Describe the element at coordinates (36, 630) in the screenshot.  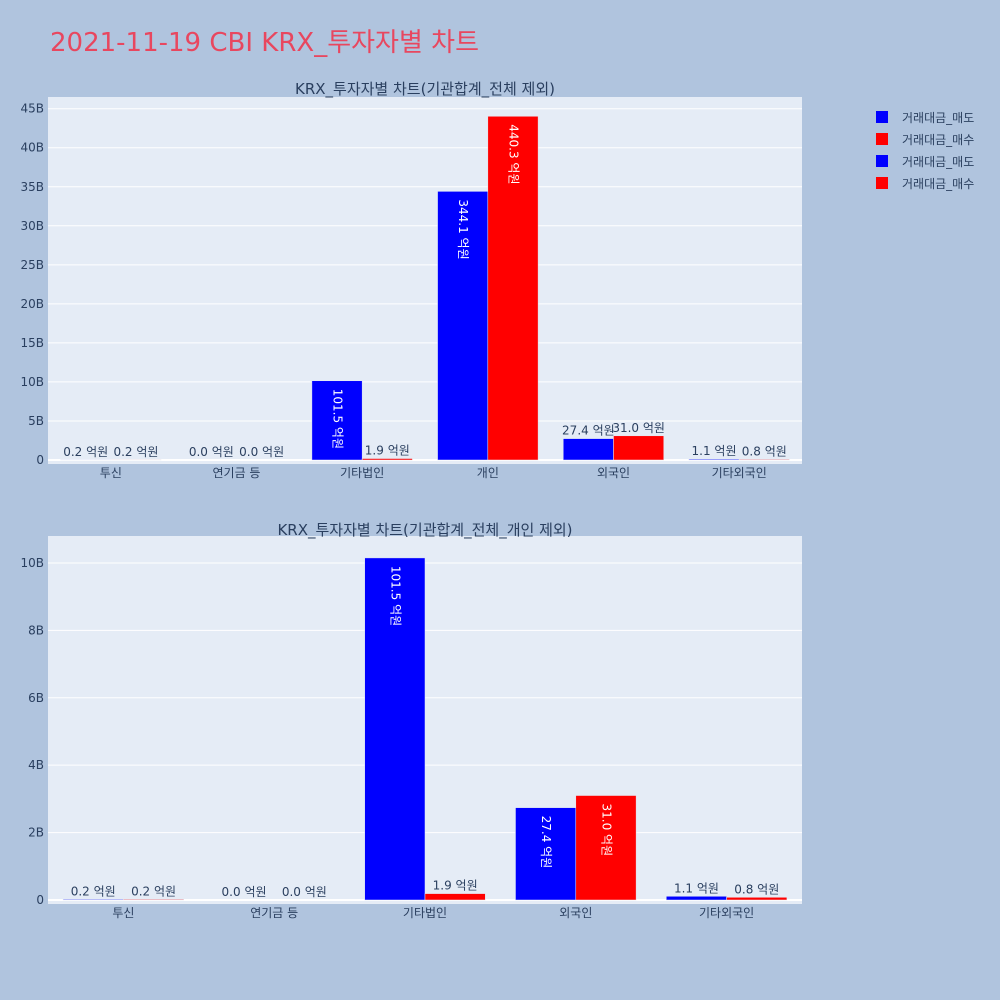
I see `y-tick-label: 8B` at that location.